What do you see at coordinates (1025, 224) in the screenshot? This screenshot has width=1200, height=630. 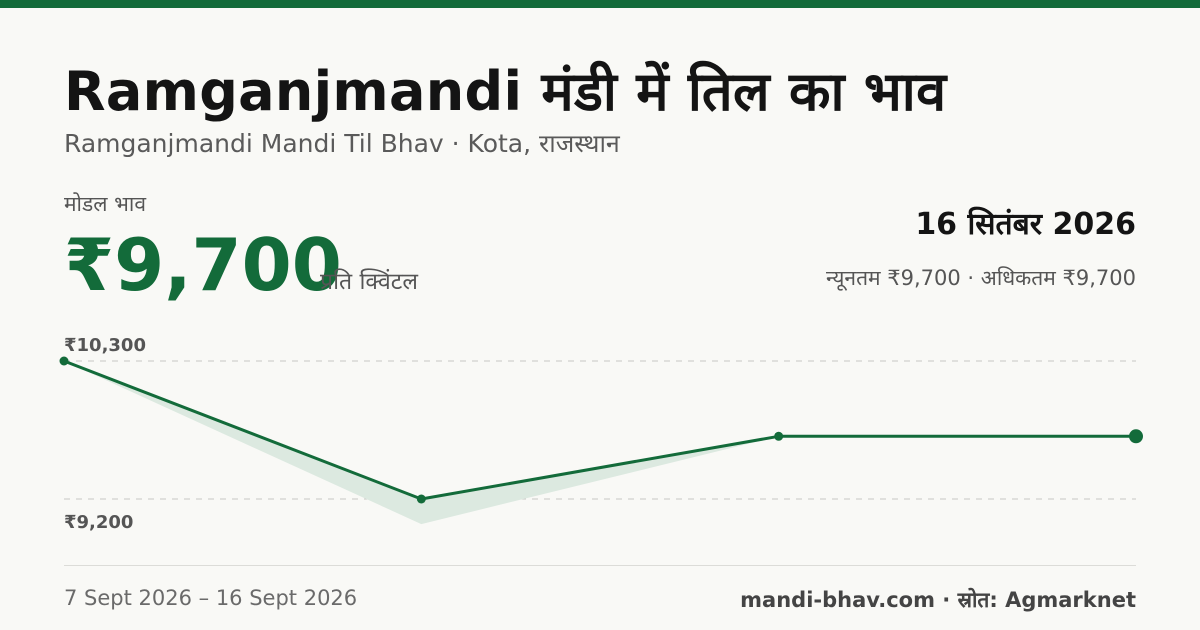 I see `price-date: 16 सितंबर 2026` at bounding box center [1025, 224].